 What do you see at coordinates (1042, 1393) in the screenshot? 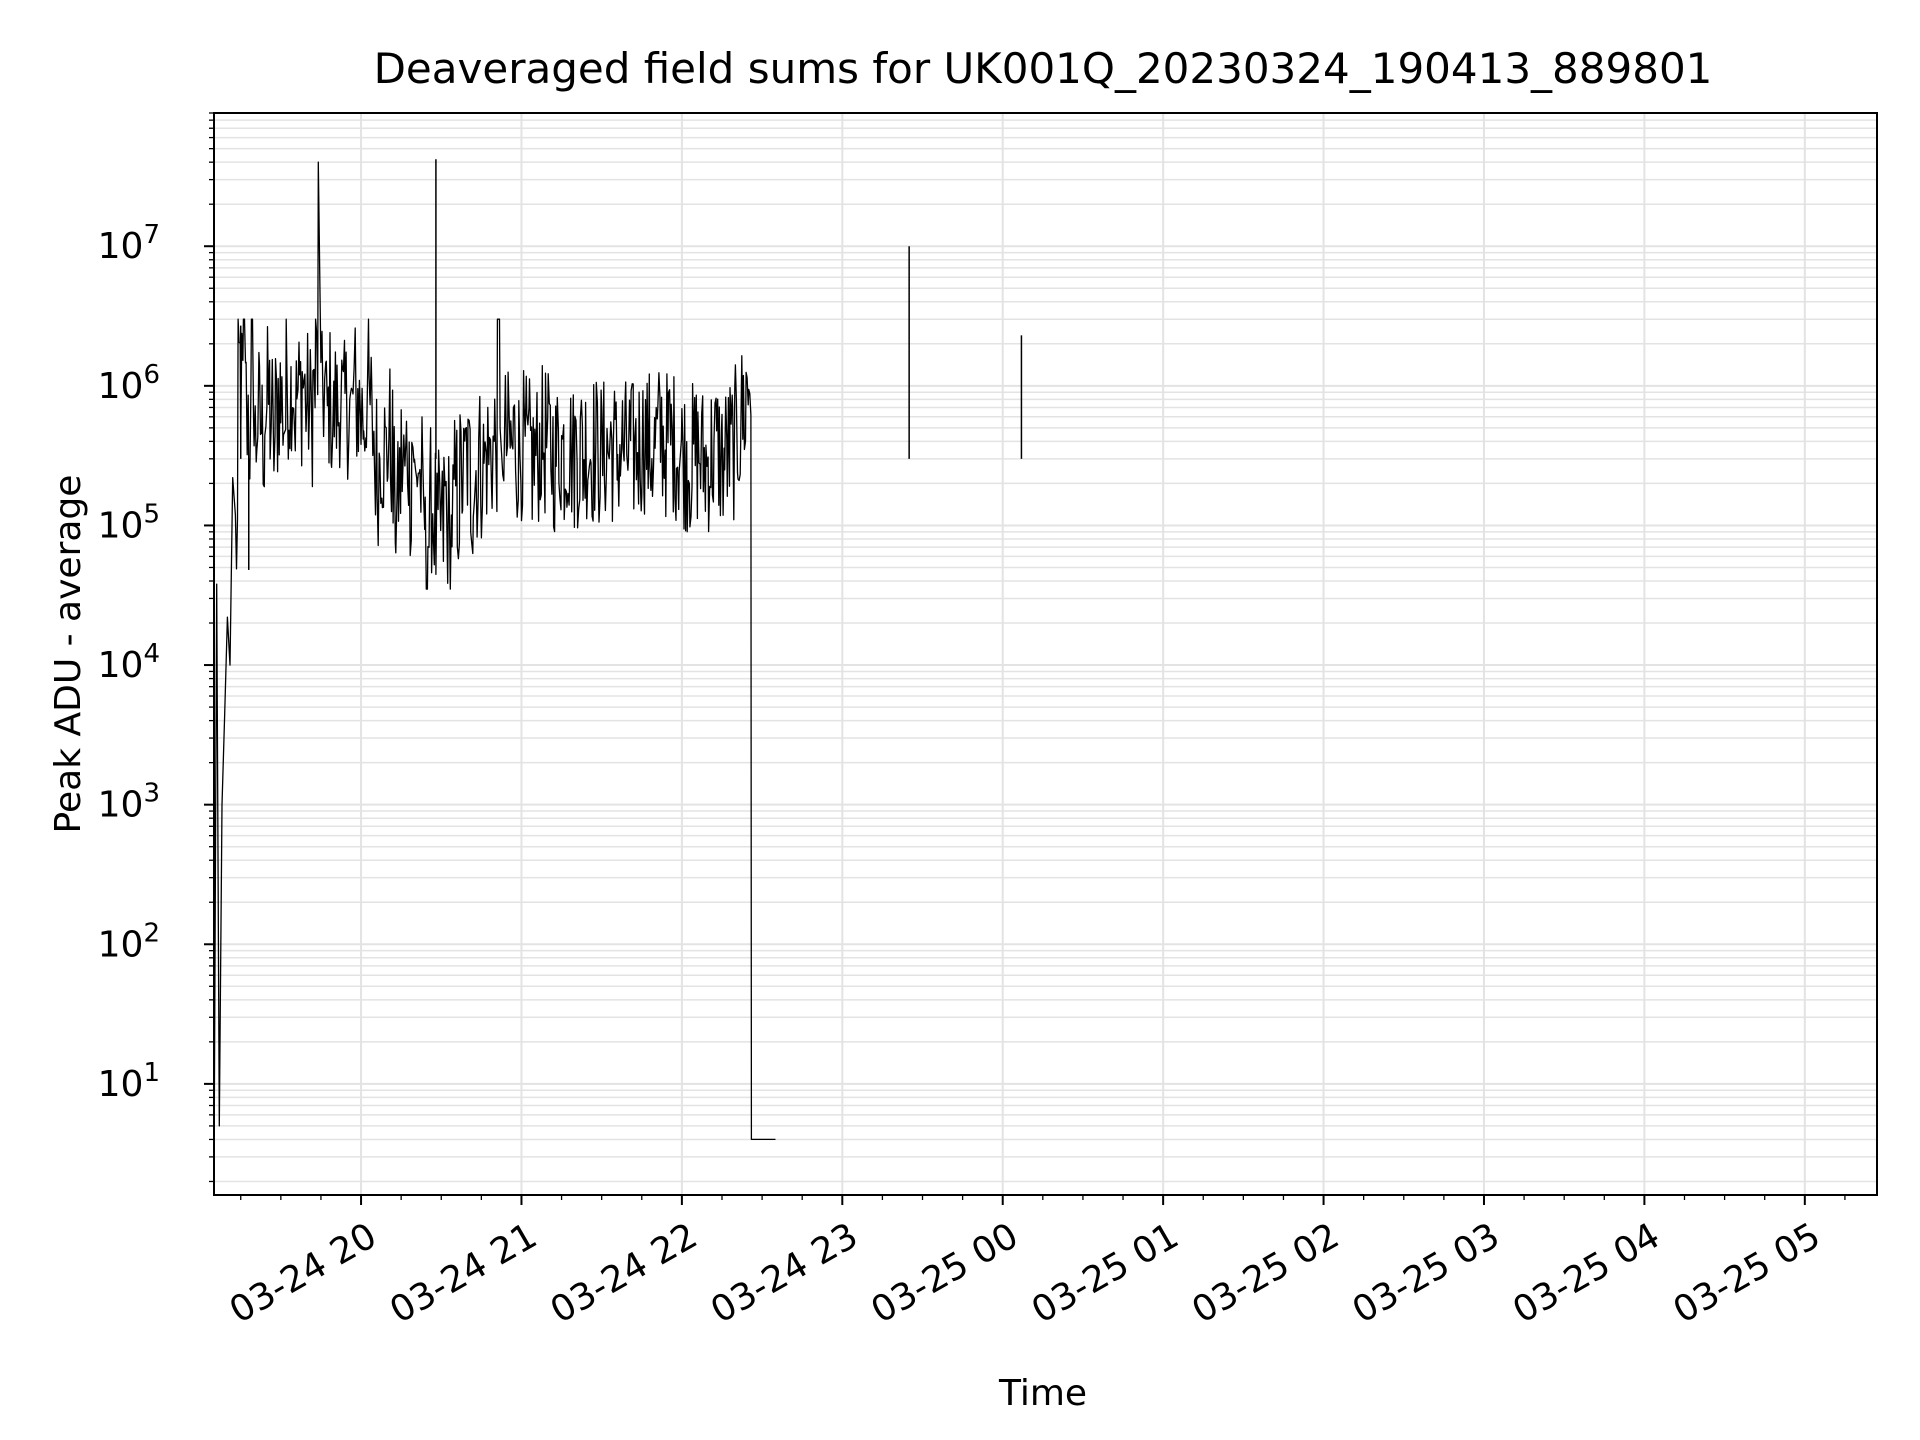
I see `x-axis-label: Time` at bounding box center [1042, 1393].